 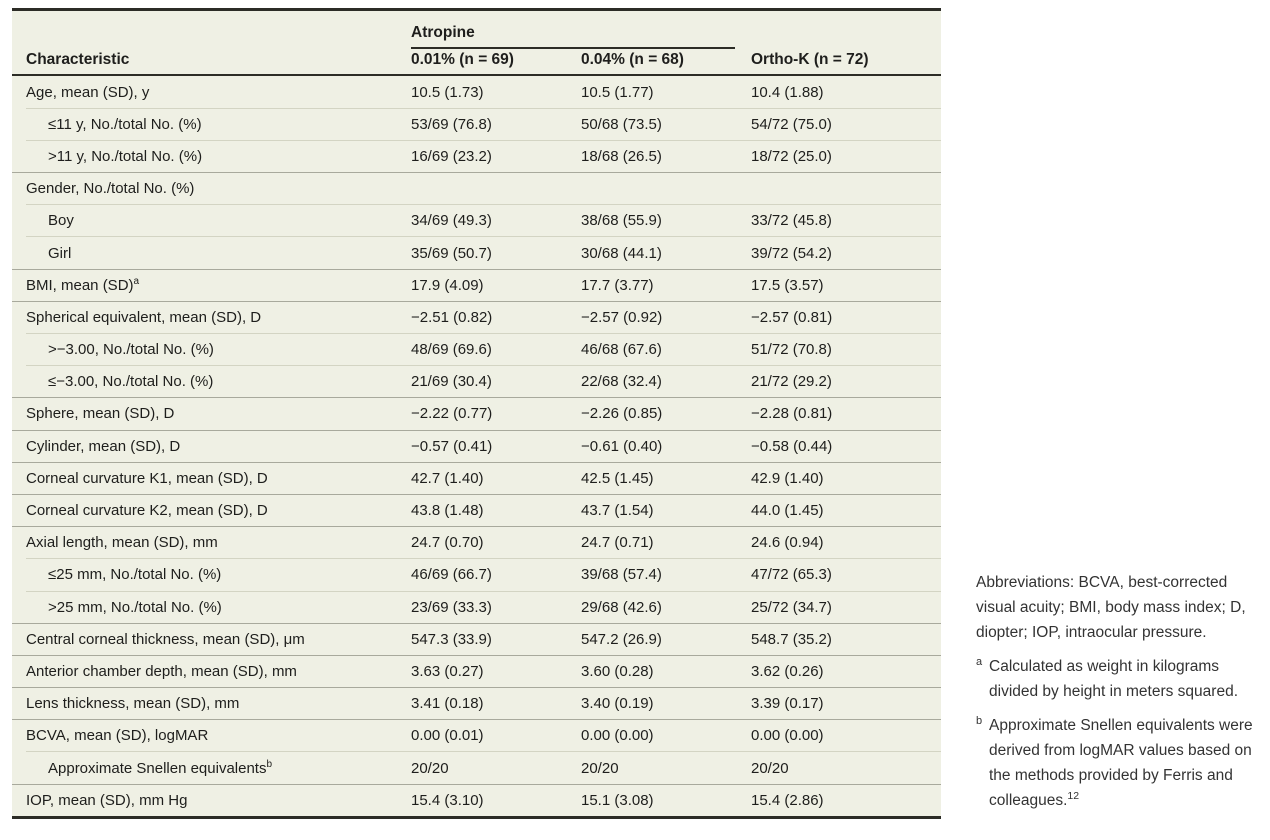 What do you see at coordinates (632, 59) in the screenshot?
I see `column-header-atropine-004: 0.04% (n = 68)` at bounding box center [632, 59].